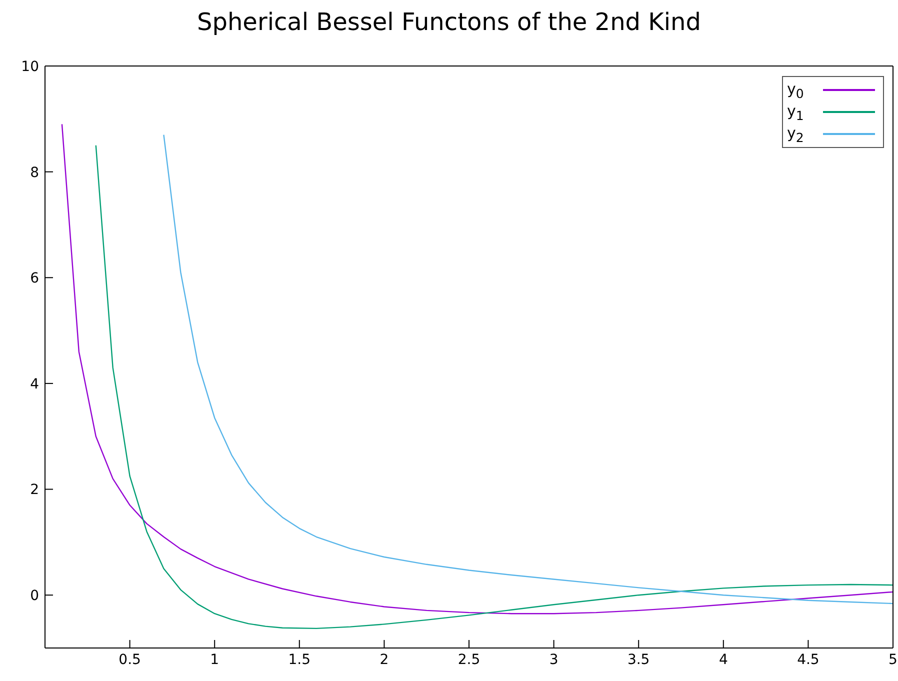 This screenshot has width=898, height=681. What do you see at coordinates (35, 278) in the screenshot?
I see `y-tick-label: 6` at bounding box center [35, 278].